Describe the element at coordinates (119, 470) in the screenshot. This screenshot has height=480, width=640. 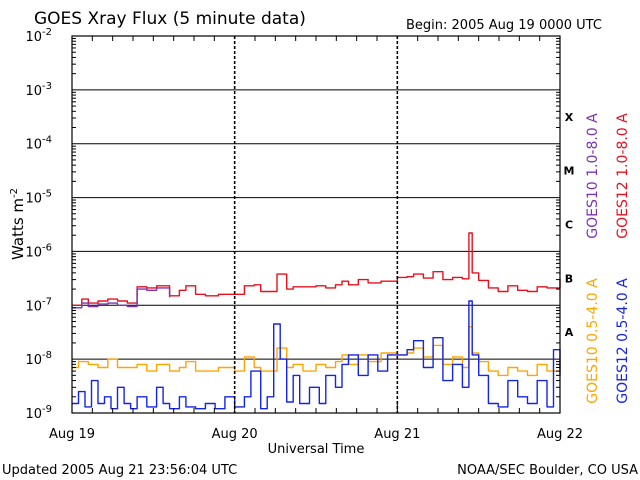
I see `footer-updated: Updated 2005 Aug 21 23:56:04 UTC` at that location.